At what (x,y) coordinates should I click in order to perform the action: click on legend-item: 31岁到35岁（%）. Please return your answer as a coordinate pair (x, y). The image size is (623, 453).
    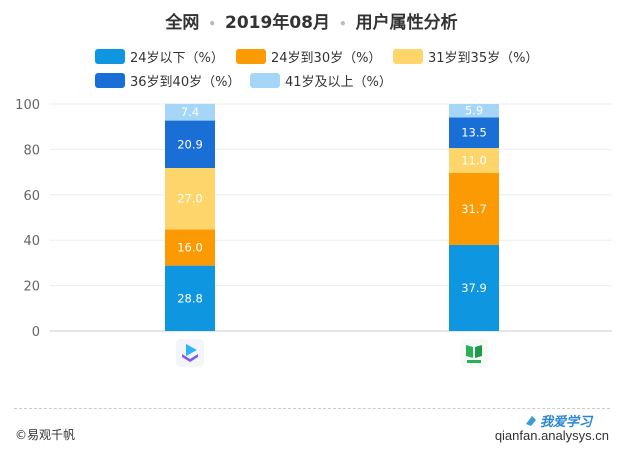
    Looking at the image, I should click on (465, 56).